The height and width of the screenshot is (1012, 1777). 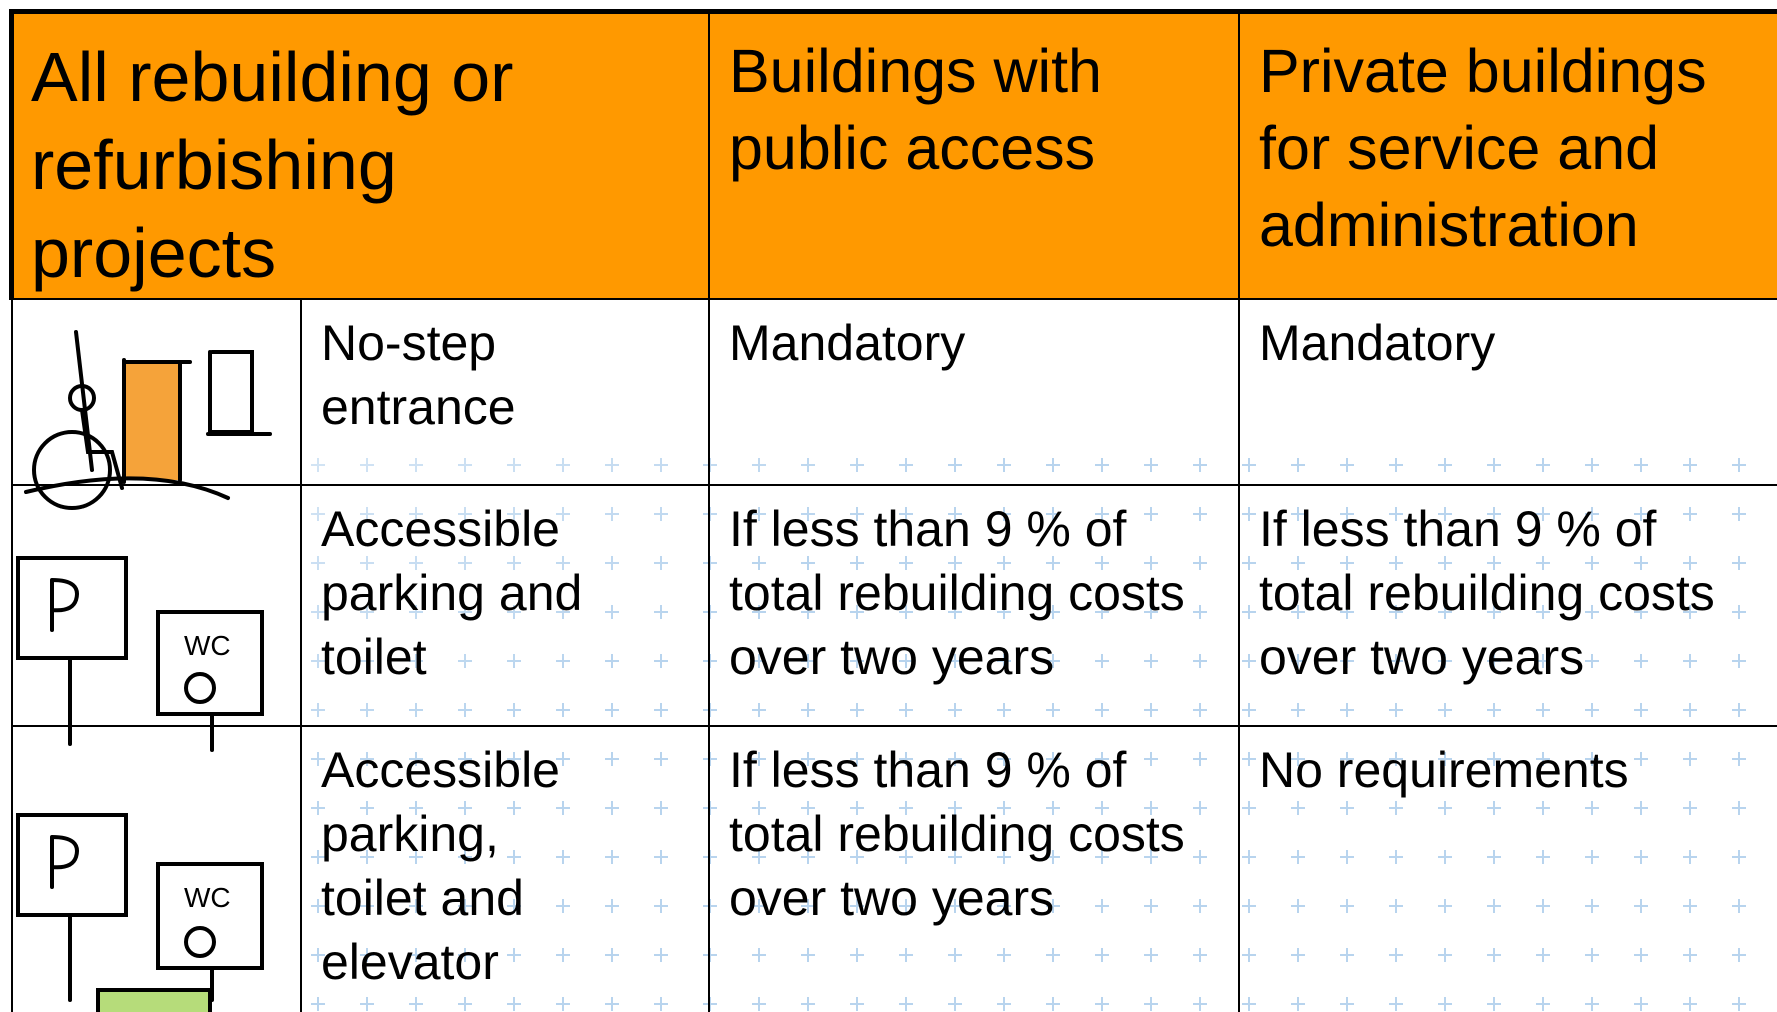 I want to click on label-cell: Accessible parking and toilet, so click(x=505, y=605).